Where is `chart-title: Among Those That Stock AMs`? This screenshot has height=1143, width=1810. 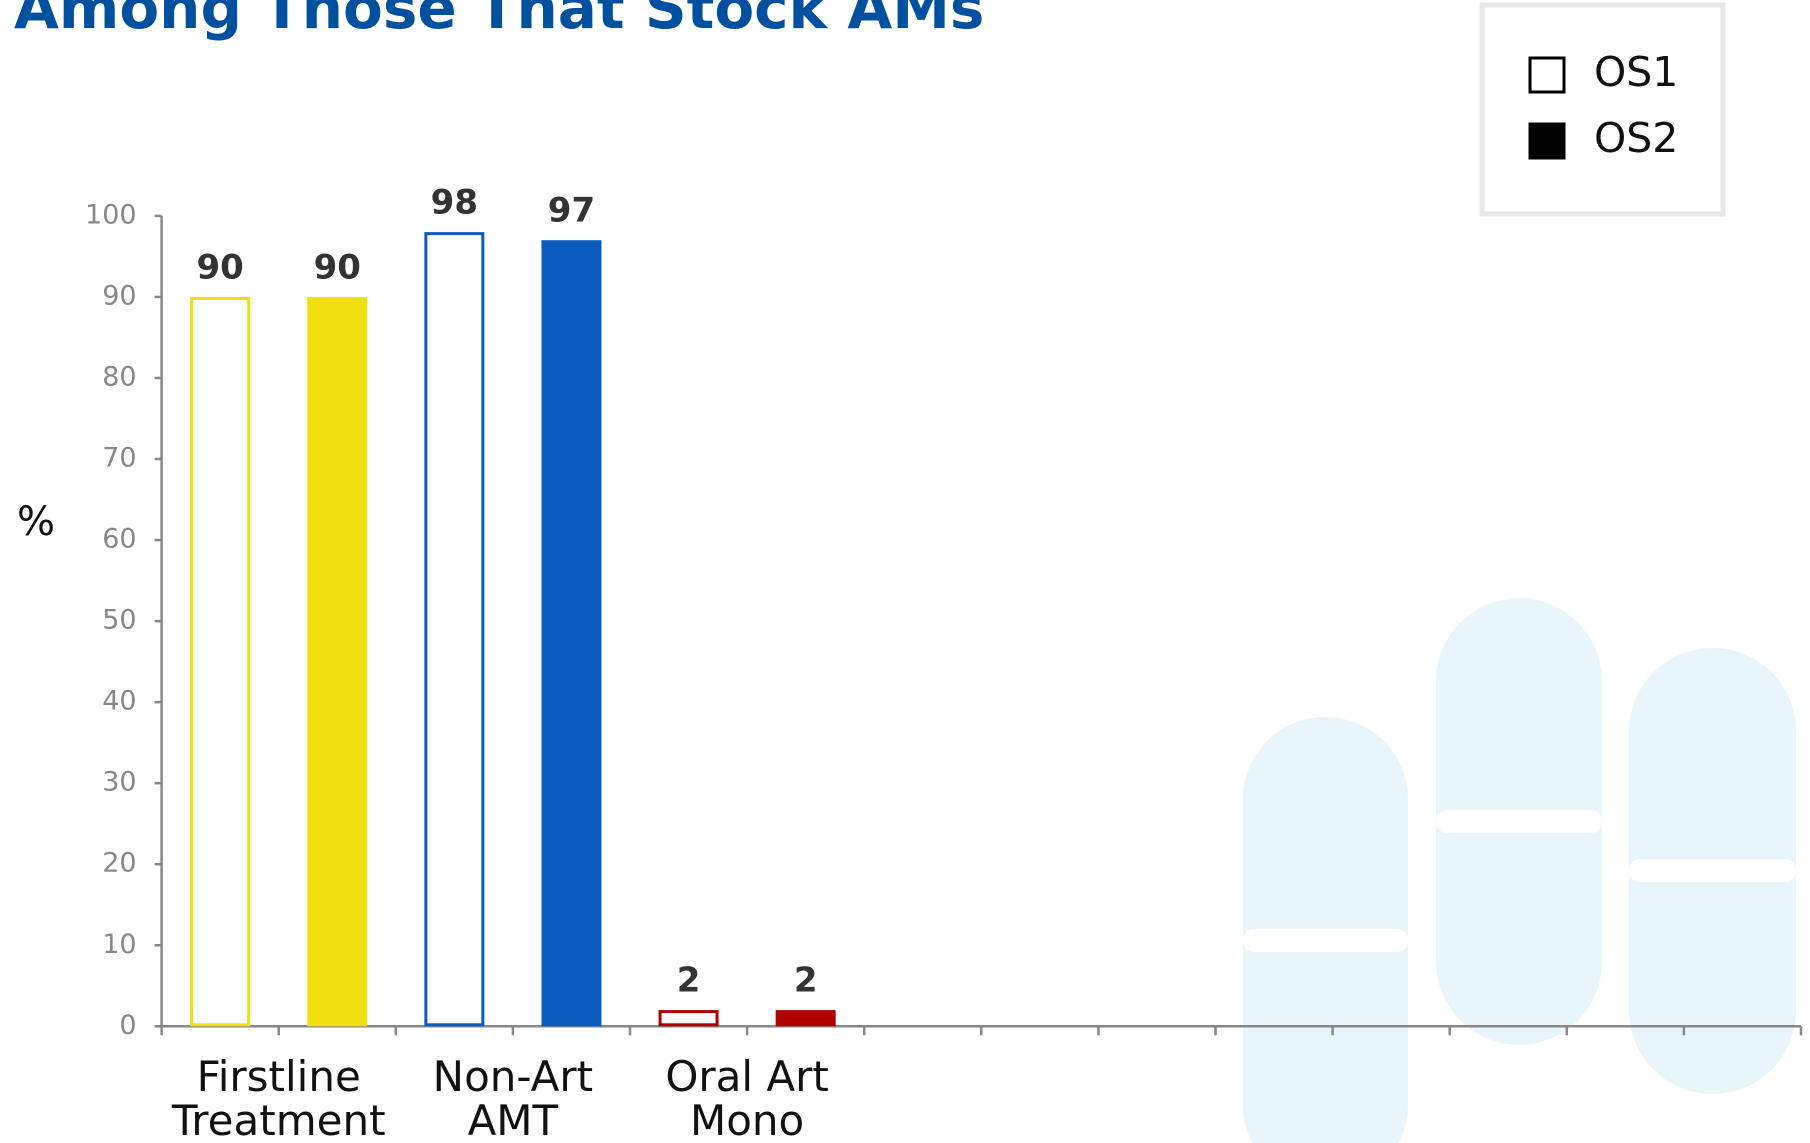
chart-title: Among Those That Stock AMs is located at coordinates (499, 21).